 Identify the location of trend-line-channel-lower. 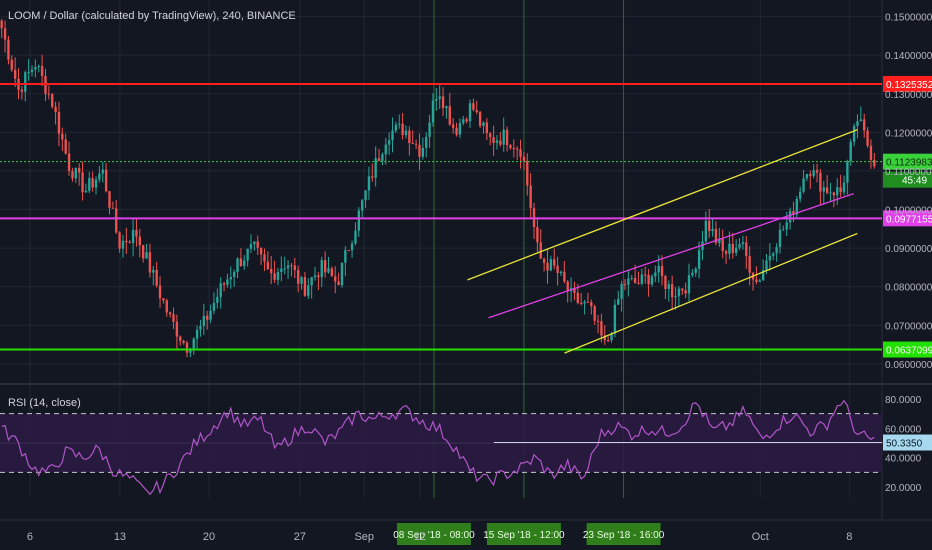
(711, 293).